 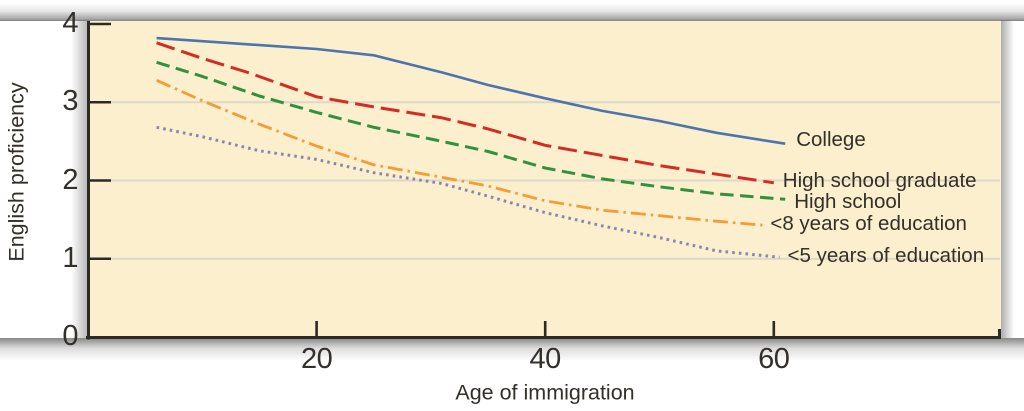 I want to click on series-label-5-years-of-education: <5 years of education, so click(x=886, y=256).